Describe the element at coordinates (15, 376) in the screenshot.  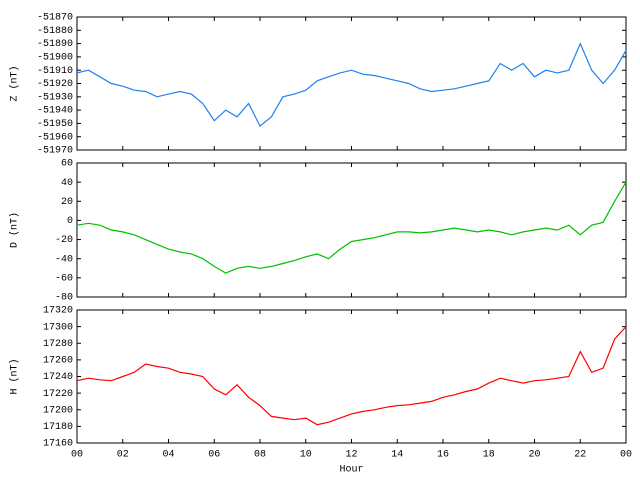
I see `y-axis-label: H (nT)` at that location.